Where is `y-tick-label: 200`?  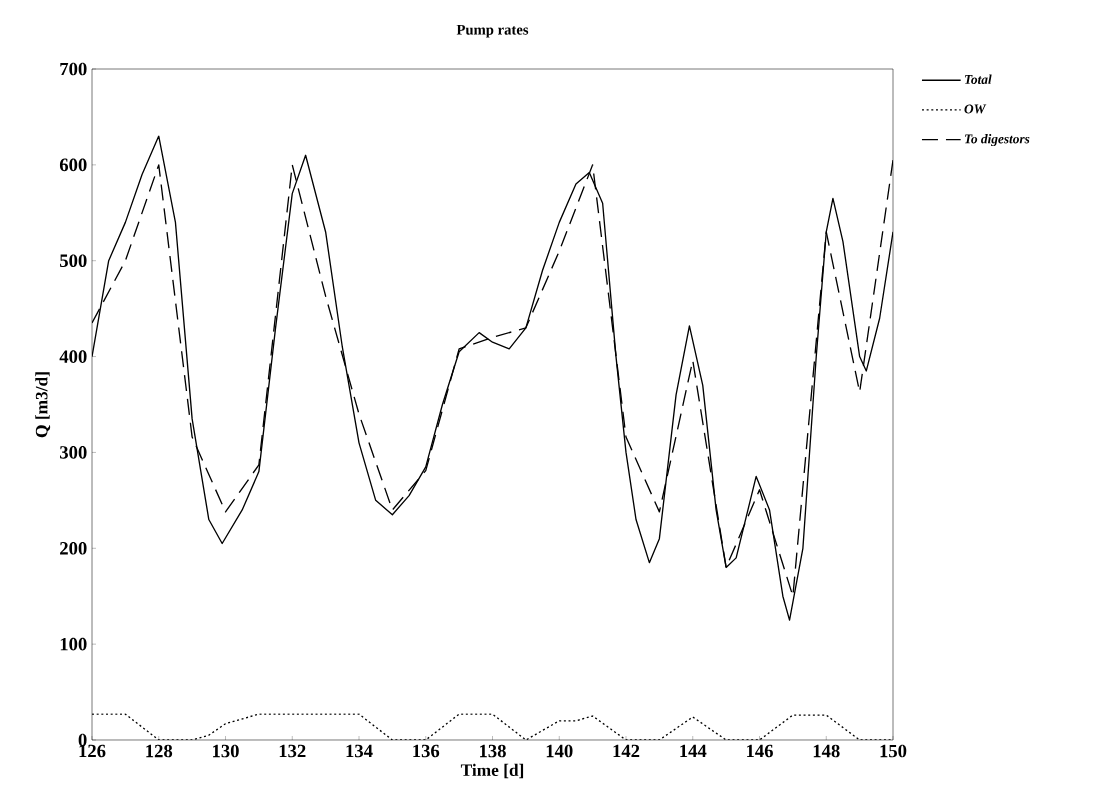
y-tick-label: 200 is located at coordinates (73, 548).